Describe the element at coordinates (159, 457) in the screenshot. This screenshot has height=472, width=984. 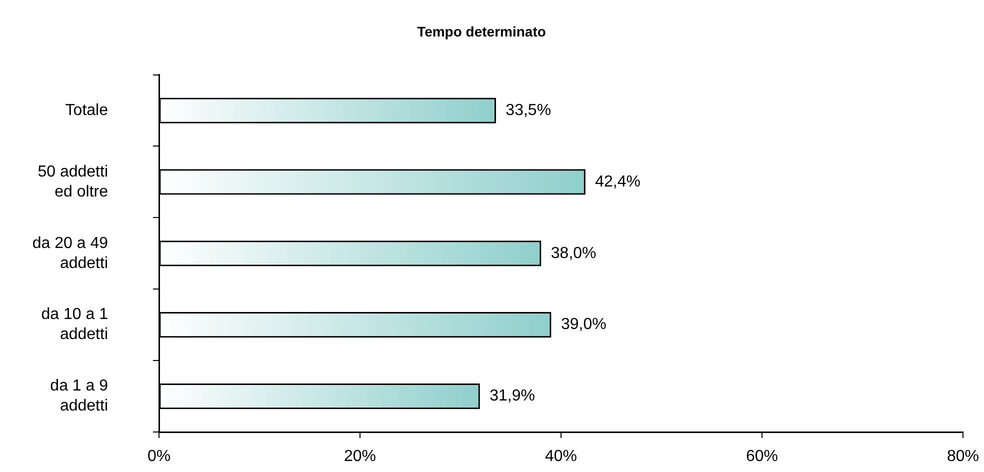
I see `x-tick-label: 0%` at that location.